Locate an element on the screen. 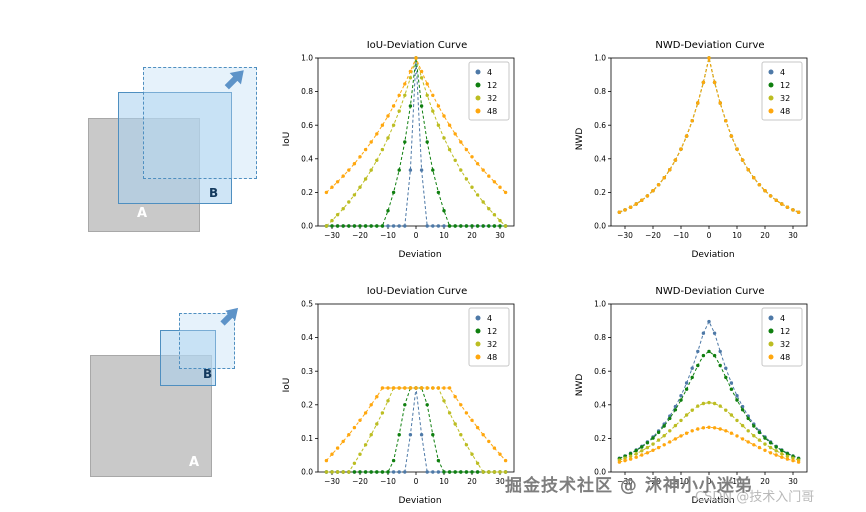 Image resolution: width=866 pixels, height=512 pixels. svg-text: 0.3 is located at coordinates (307, 371).